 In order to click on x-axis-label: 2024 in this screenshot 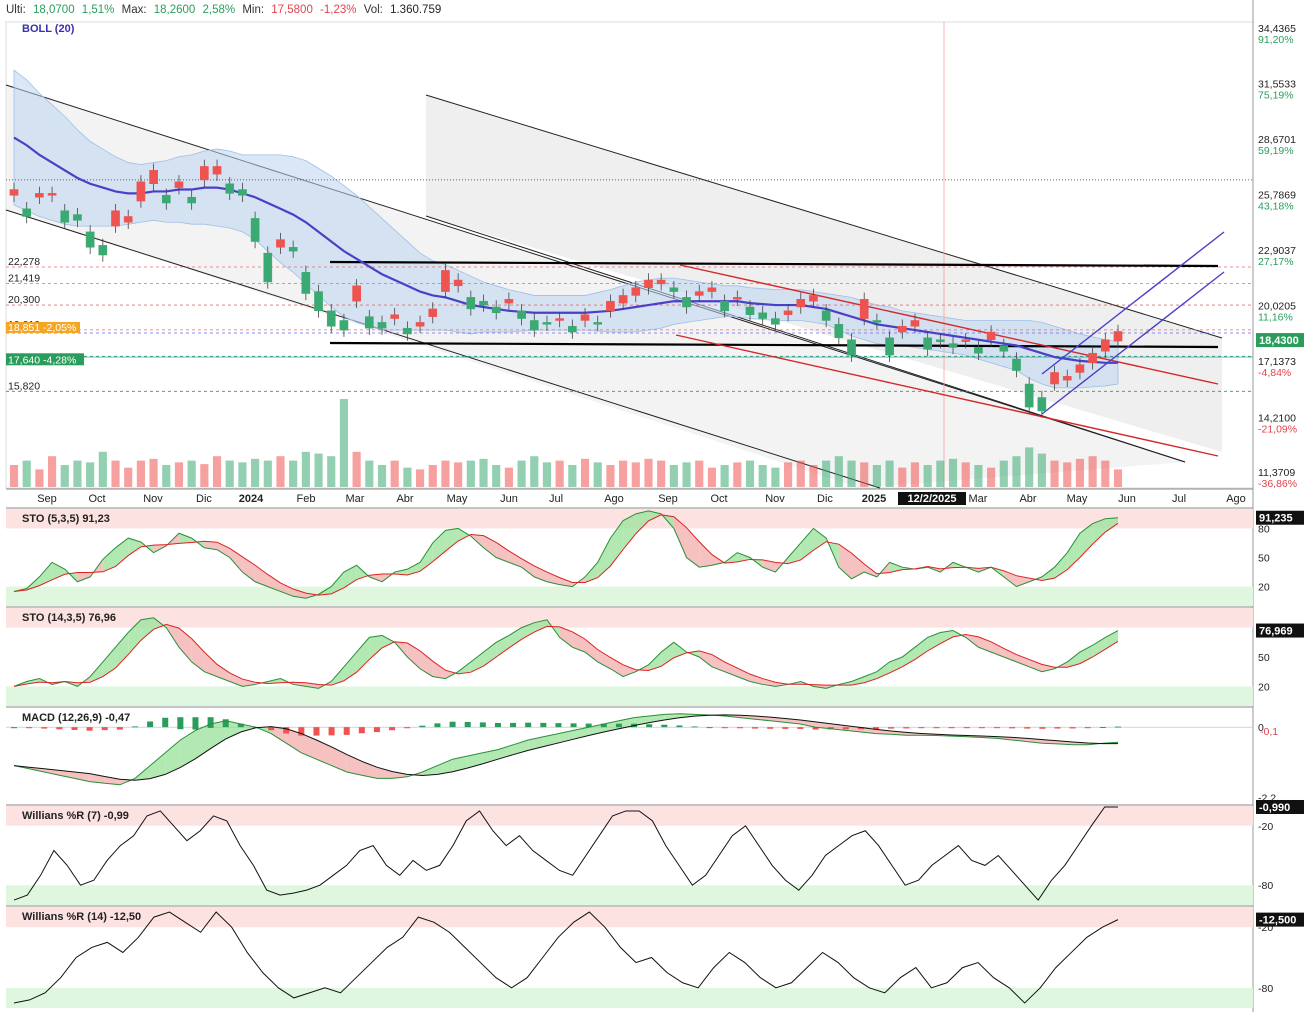, I will do `click(251, 499)`.